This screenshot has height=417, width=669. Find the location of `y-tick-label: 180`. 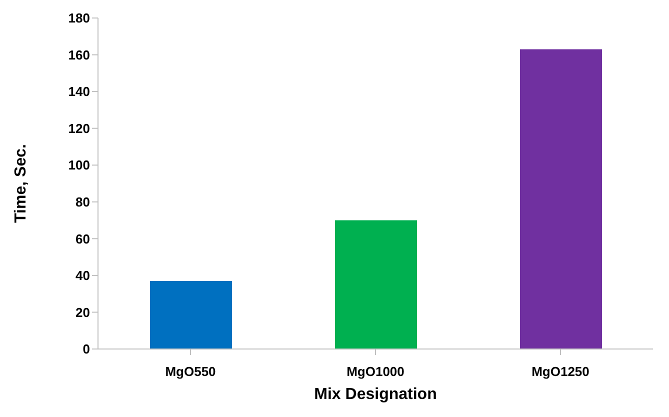

y-tick-label: 180 is located at coordinates (79, 18).